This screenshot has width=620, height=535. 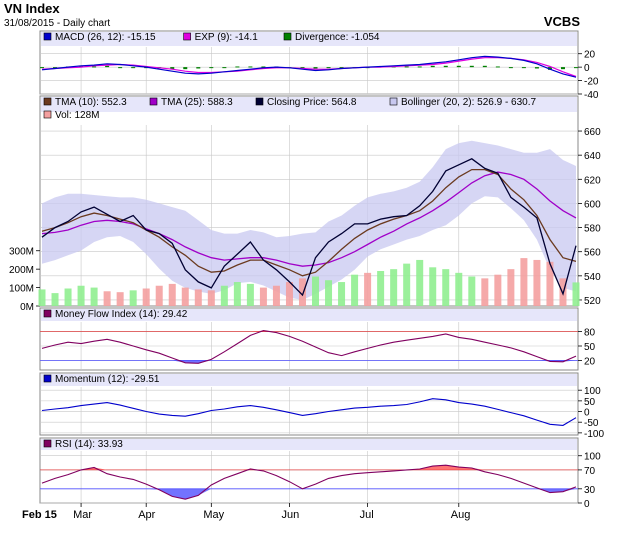 I want to click on rsi-tick-label-3: 0, so click(x=587, y=504).